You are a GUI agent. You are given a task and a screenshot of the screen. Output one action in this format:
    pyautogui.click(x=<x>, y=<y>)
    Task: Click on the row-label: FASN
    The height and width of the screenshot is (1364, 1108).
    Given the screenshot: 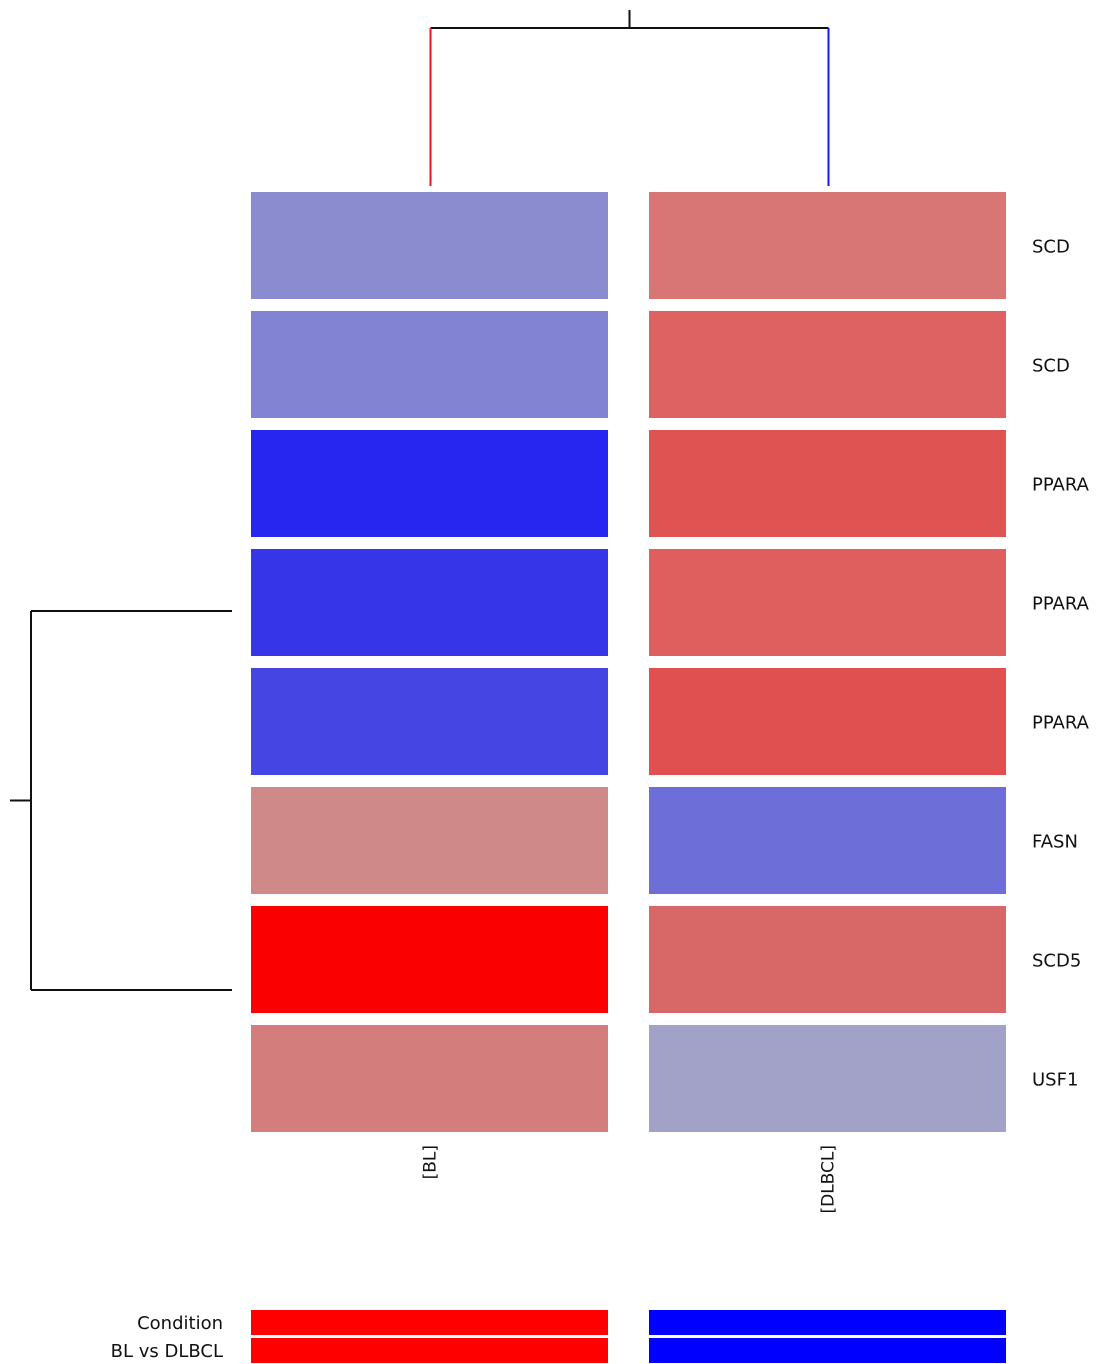 What is the action you would take?
    pyautogui.click(x=1055, y=842)
    